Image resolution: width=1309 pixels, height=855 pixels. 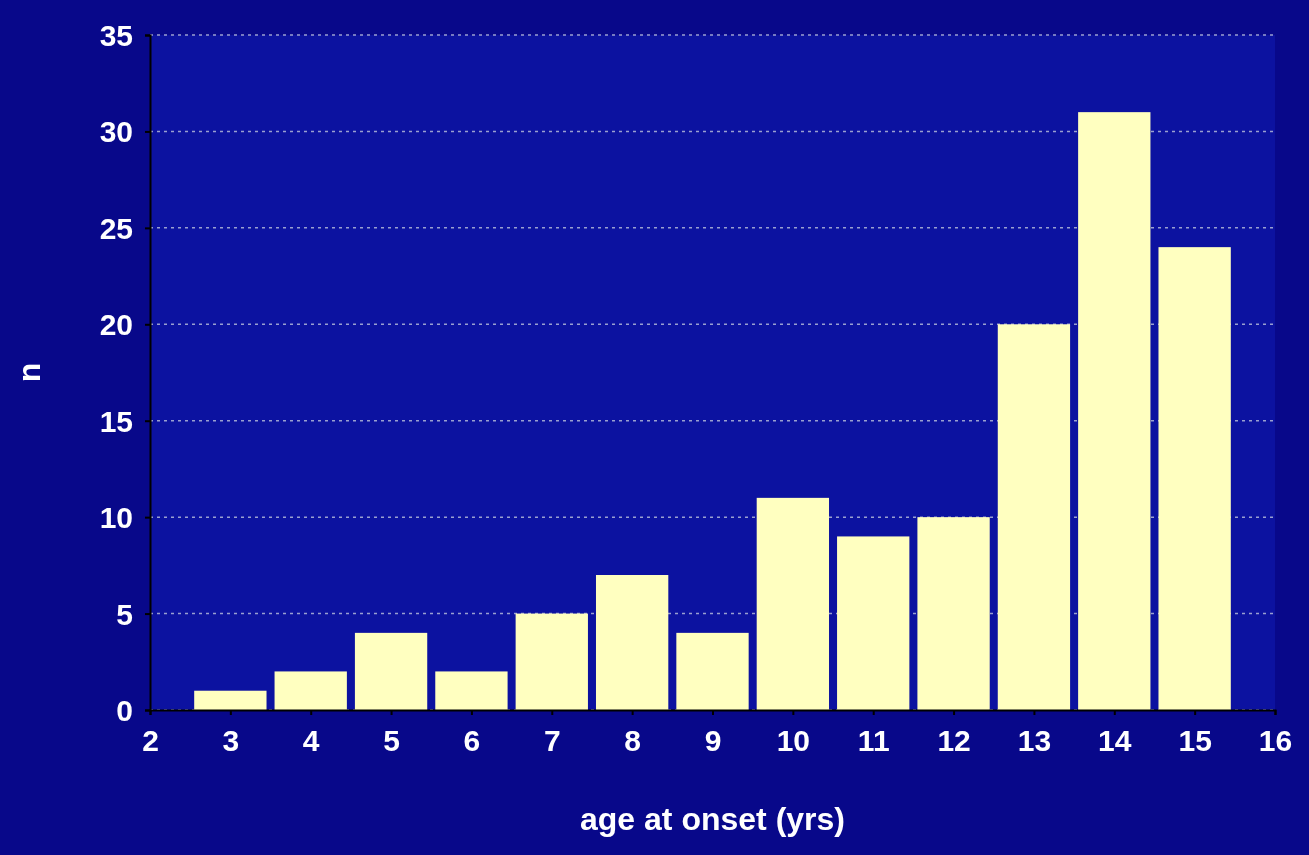 What do you see at coordinates (1115, 740) in the screenshot?
I see `x-tick-label: 14` at bounding box center [1115, 740].